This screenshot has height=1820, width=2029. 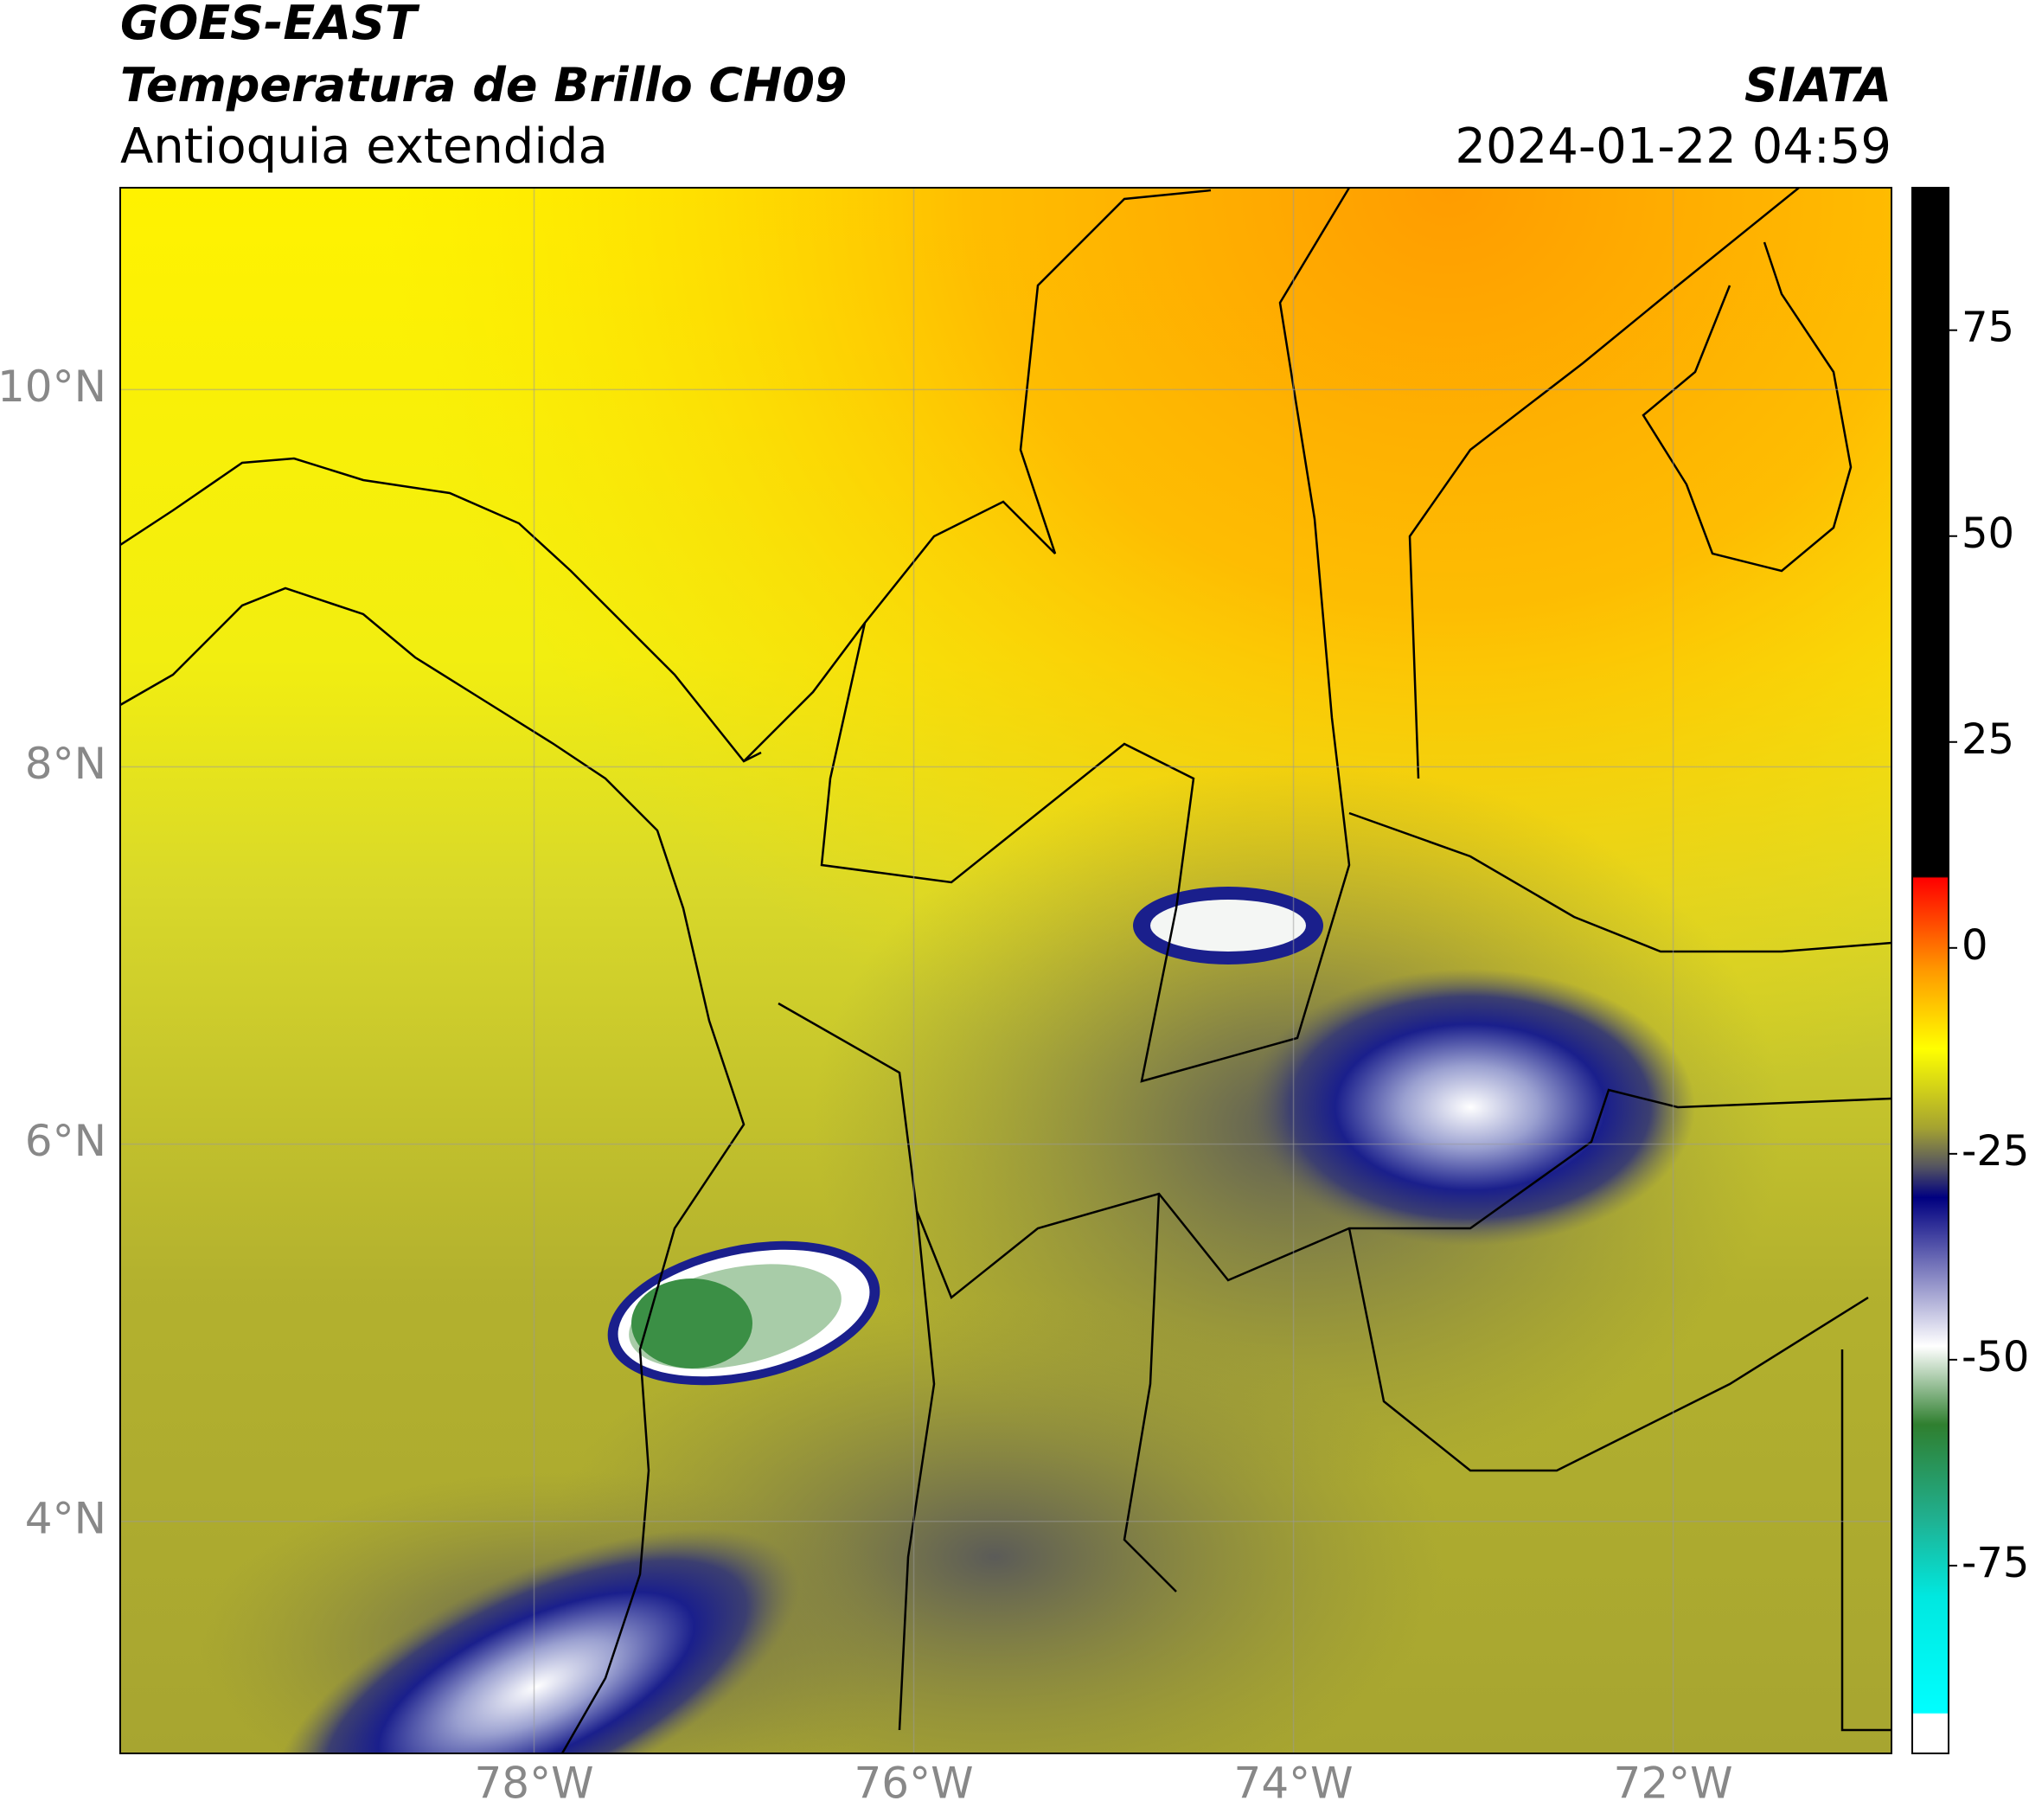 What do you see at coordinates (1817, 85) in the screenshot?
I see `source: SIATA` at bounding box center [1817, 85].